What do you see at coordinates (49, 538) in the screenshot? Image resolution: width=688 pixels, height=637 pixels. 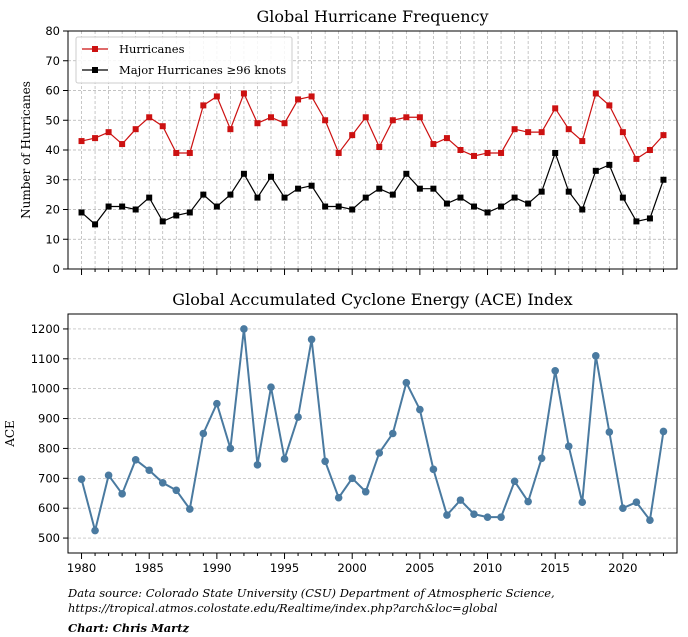 I see `ace-ytick-label: 500` at bounding box center [49, 538].